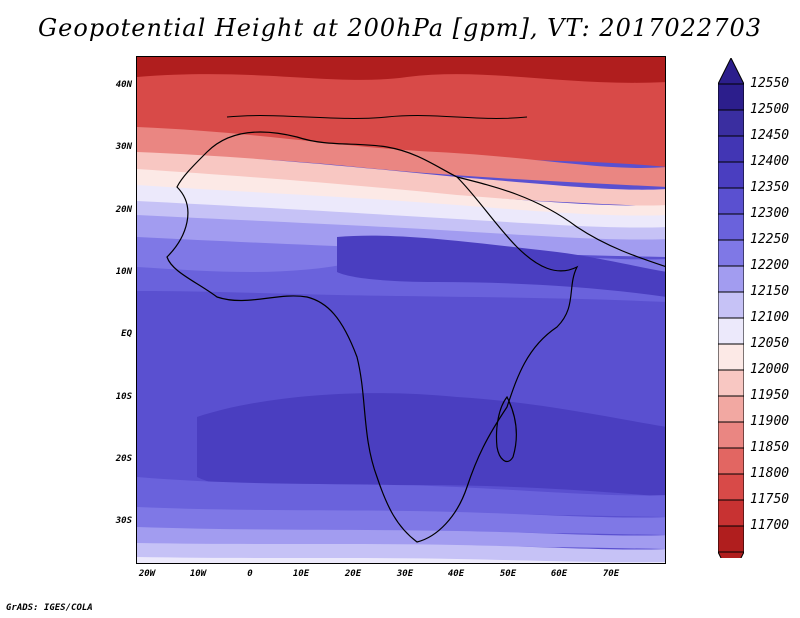 This screenshot has width=800, height=618. What do you see at coordinates (560, 221) in the screenshot?
I see `coastline-arabia` at bounding box center [560, 221].